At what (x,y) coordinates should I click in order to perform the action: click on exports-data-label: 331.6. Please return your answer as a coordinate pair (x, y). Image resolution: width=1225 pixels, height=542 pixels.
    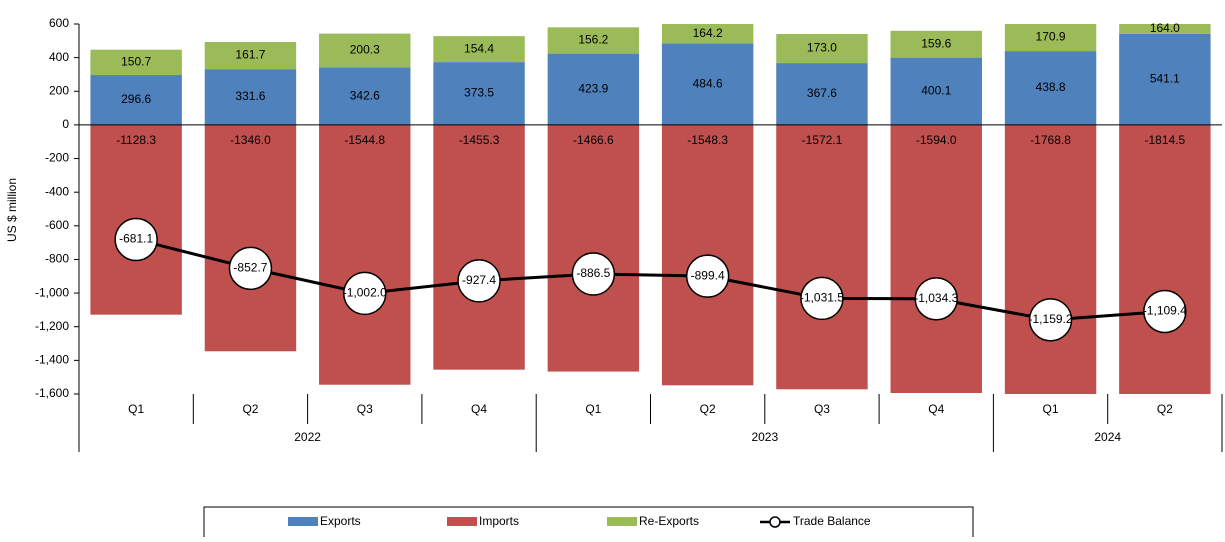
    Looking at the image, I should click on (250, 96).